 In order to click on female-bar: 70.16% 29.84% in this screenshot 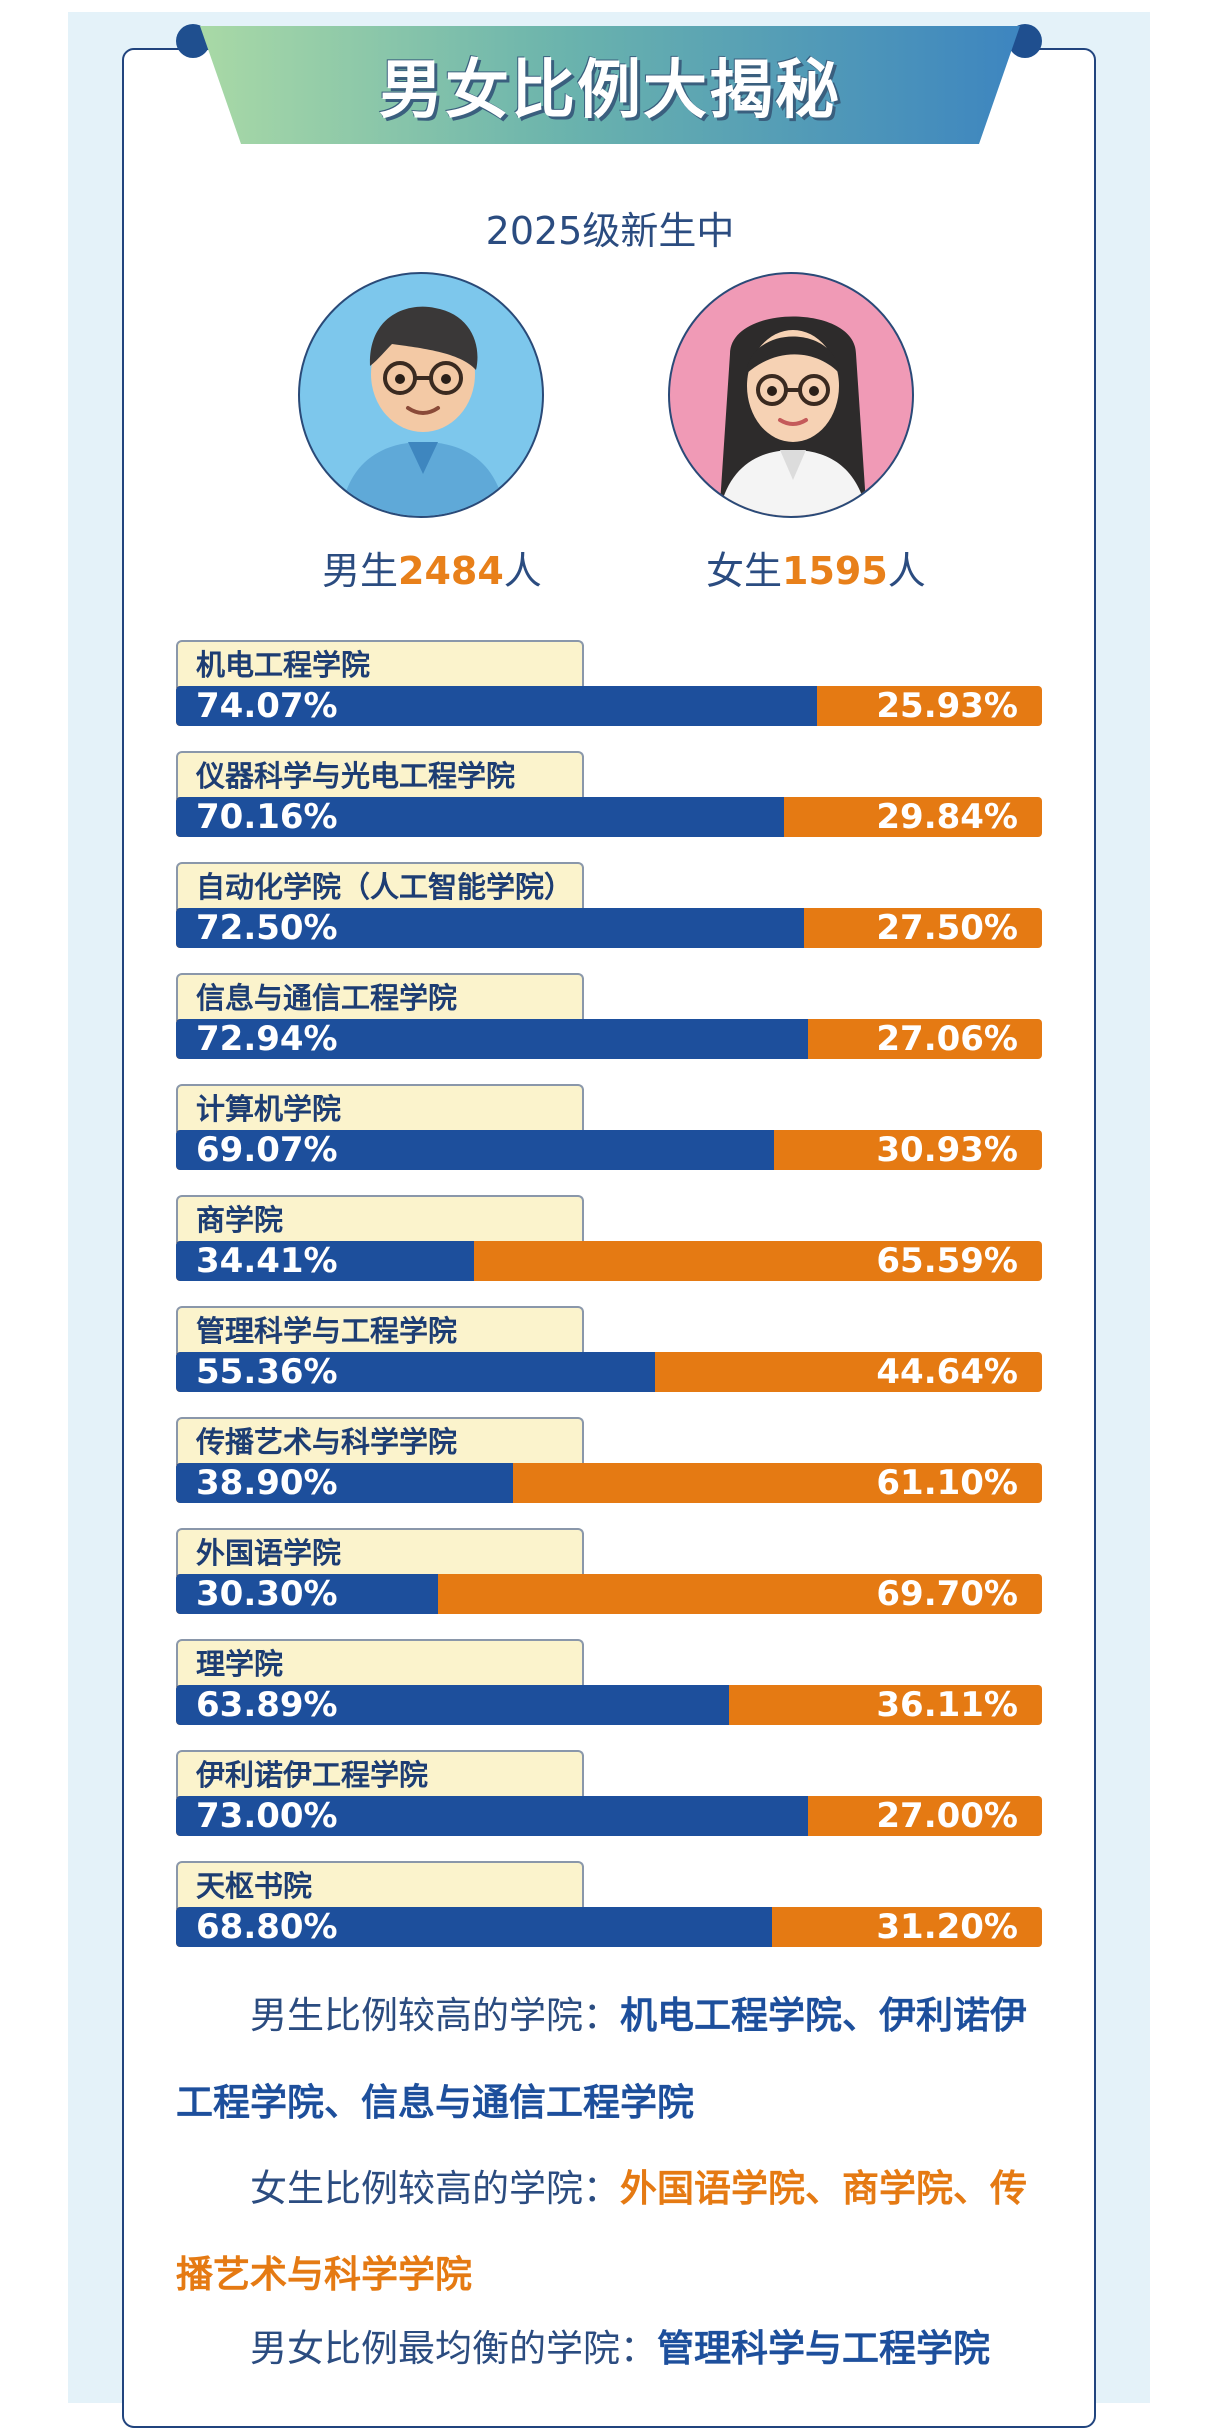, I will do `click(609, 817)`.